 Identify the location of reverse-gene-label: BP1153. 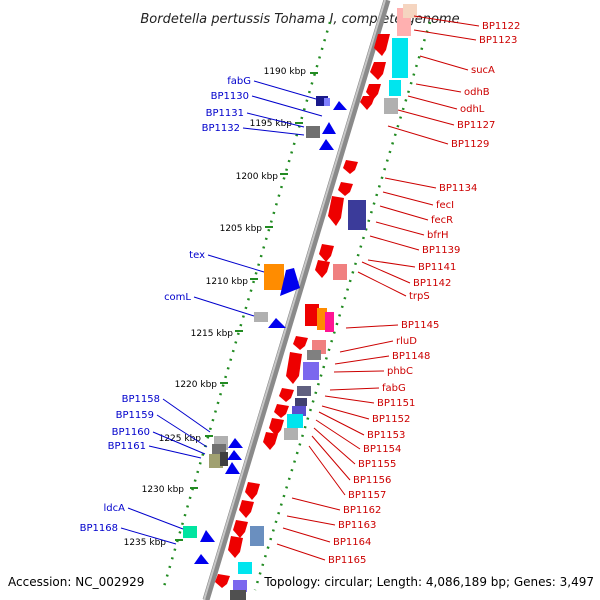
(386, 435).